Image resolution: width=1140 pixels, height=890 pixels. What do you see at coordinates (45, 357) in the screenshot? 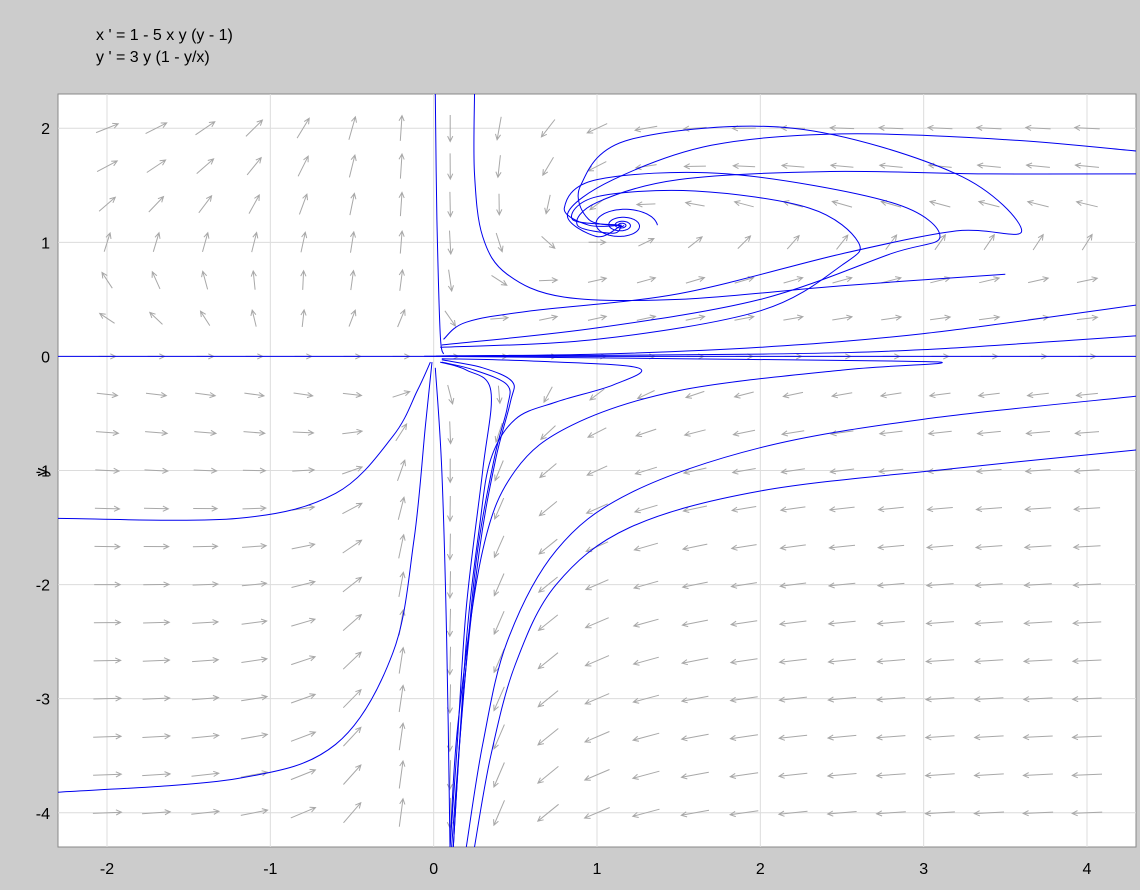
I see `y-tick-label: 0` at bounding box center [45, 357].